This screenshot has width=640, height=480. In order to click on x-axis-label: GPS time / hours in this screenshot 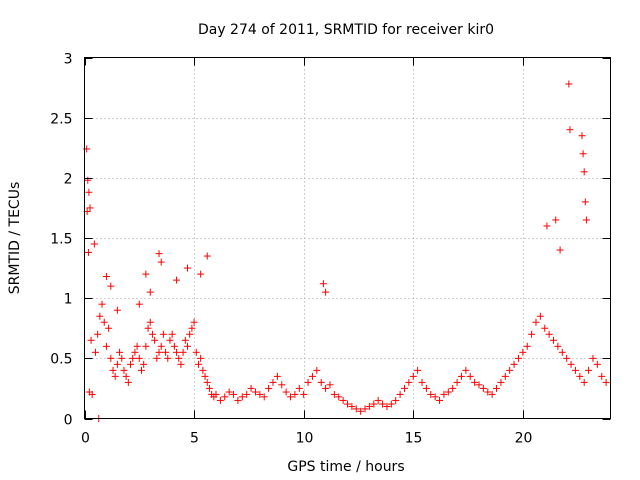, I will do `click(345, 467)`.